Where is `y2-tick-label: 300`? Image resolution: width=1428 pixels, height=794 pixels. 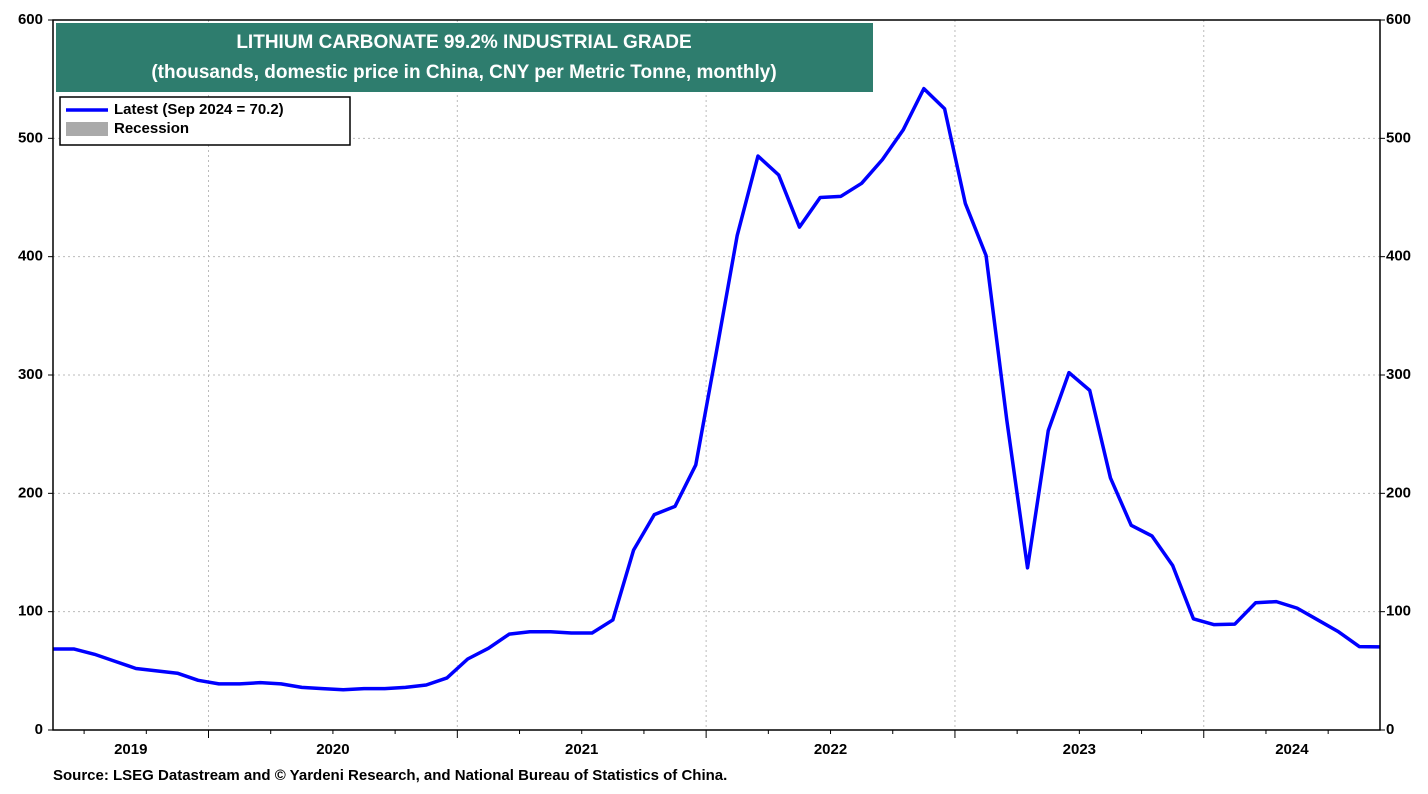
y2-tick-label: 300 is located at coordinates (1398, 374).